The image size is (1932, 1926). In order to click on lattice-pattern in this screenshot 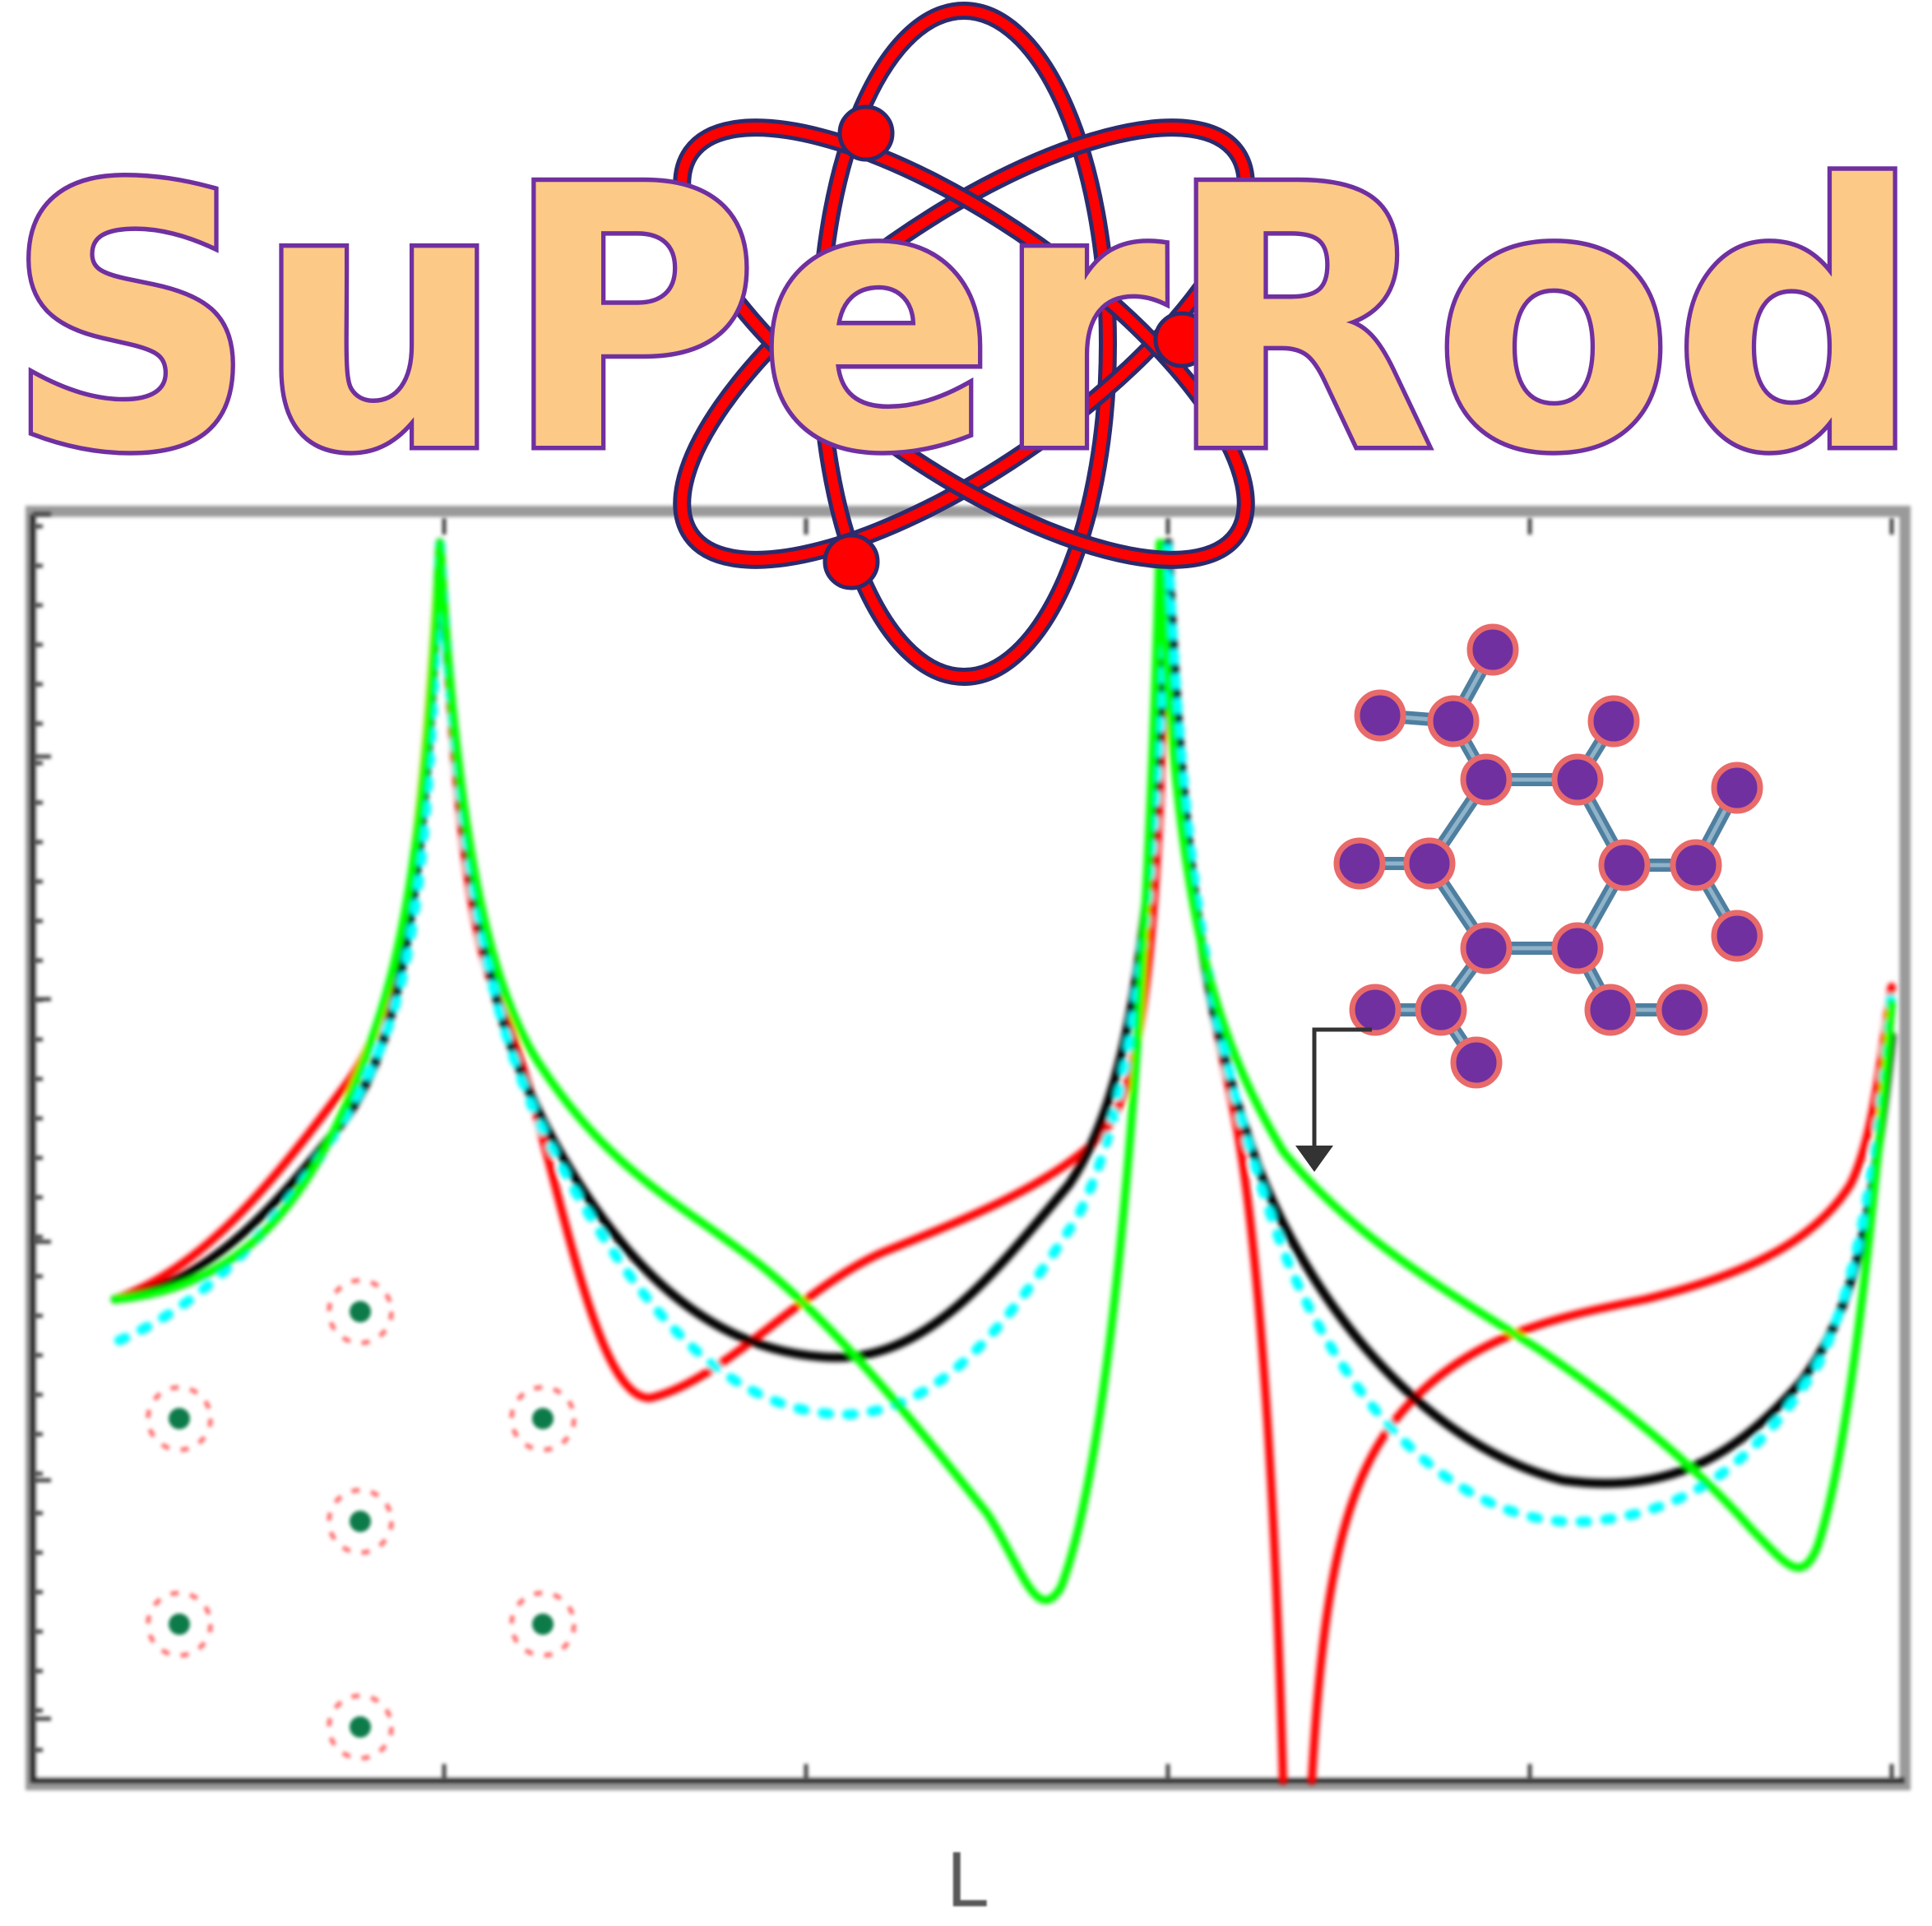, I will do `click(362, 1520)`.